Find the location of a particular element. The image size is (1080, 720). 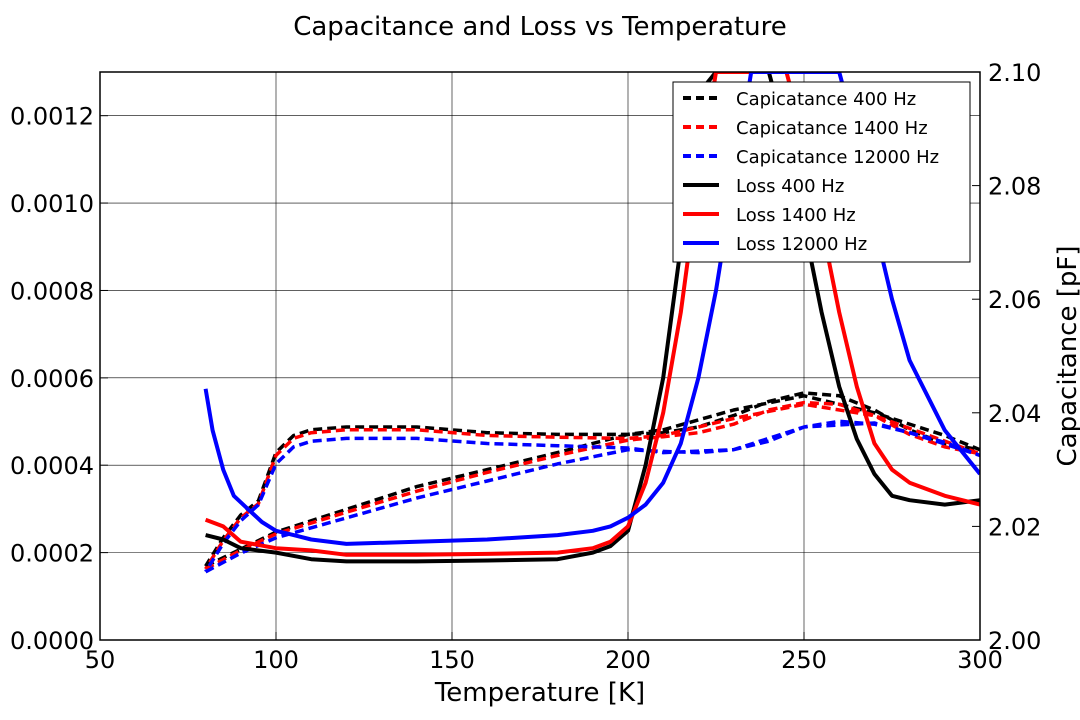

y-right-tick-label: 2.10 is located at coordinates (1014, 73).